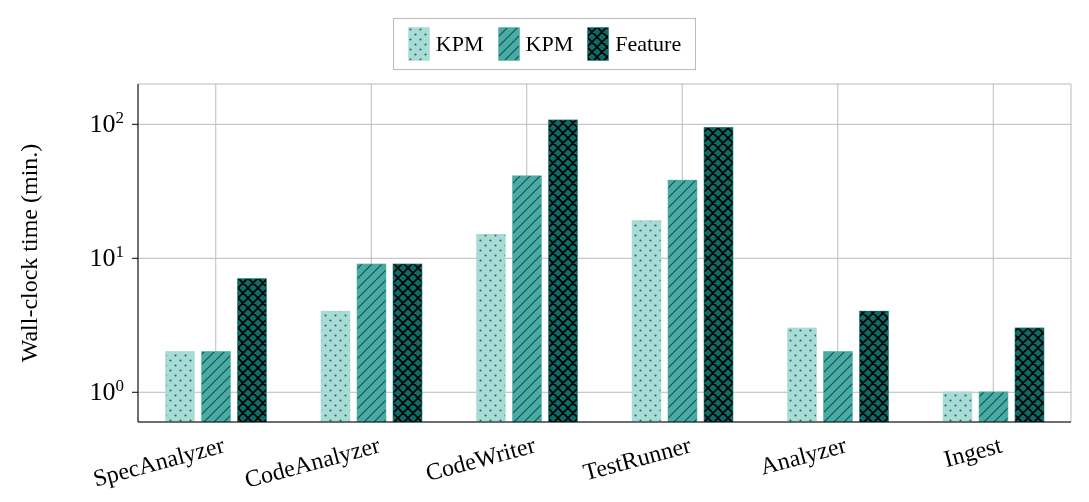  Describe the element at coordinates (106, 123) in the screenshot. I see `y-tick-label: 10$^{2}$` at that location.